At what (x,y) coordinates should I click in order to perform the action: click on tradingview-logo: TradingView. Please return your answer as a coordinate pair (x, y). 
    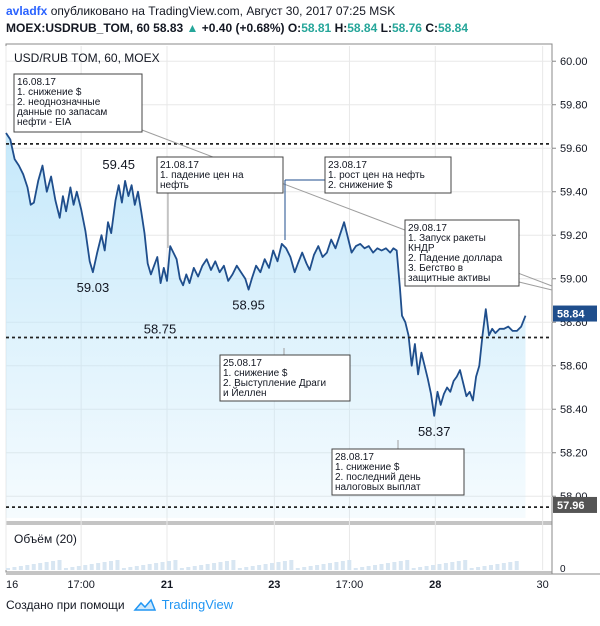
    Looking at the image, I should click on (183, 604).